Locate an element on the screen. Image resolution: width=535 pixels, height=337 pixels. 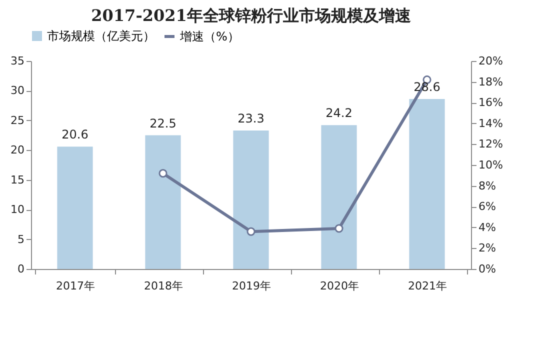
y2-tick-label: 2% is located at coordinates (487, 248).